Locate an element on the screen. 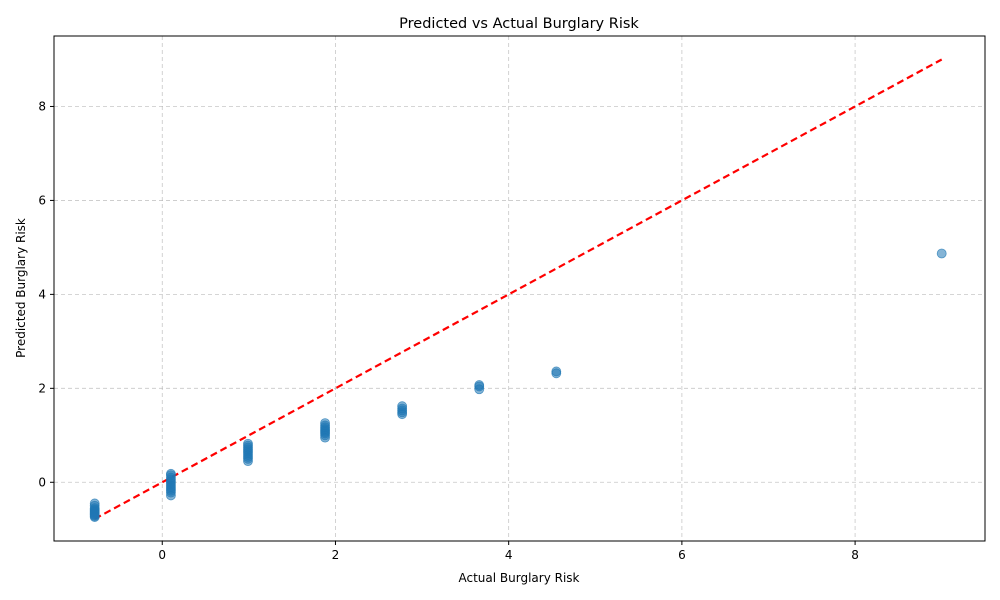 The height and width of the screenshot is (600, 1000). y-axis-label: Predicted Burglary Risk is located at coordinates (21, 288).